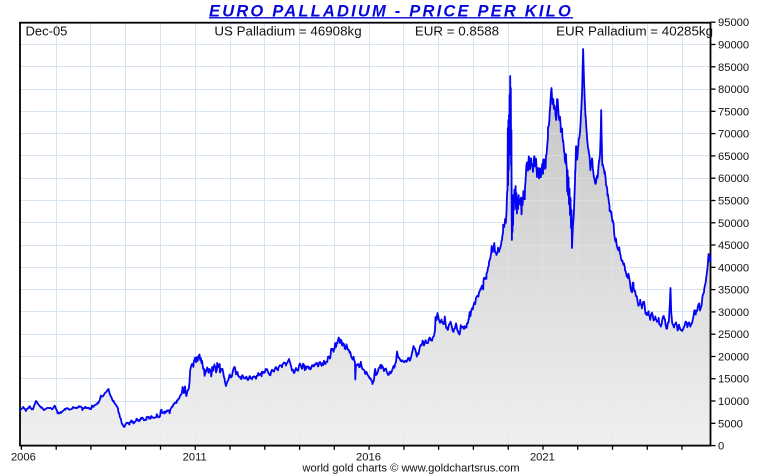  I want to click on svg-text: 2011, so click(195, 458).